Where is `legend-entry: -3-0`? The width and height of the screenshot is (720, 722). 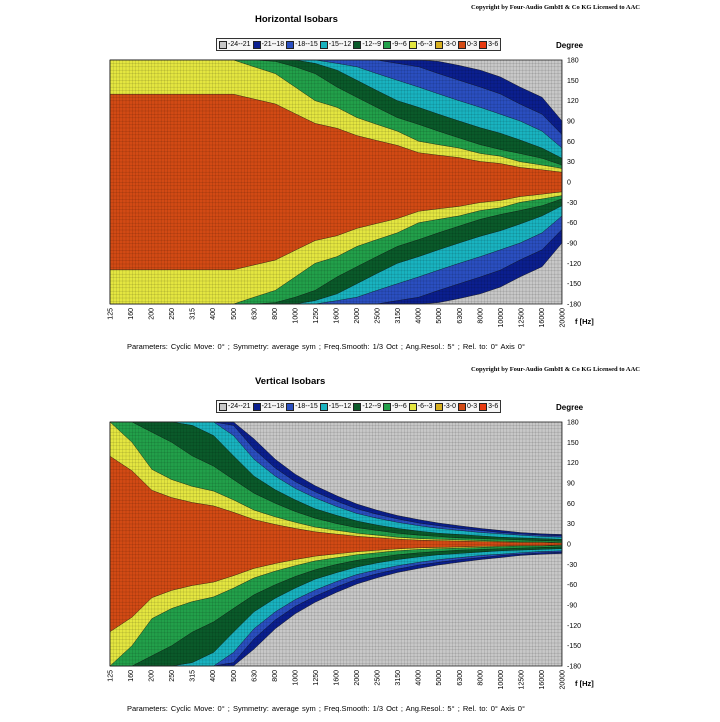 legend-entry: -3-0 is located at coordinates (445, 44).